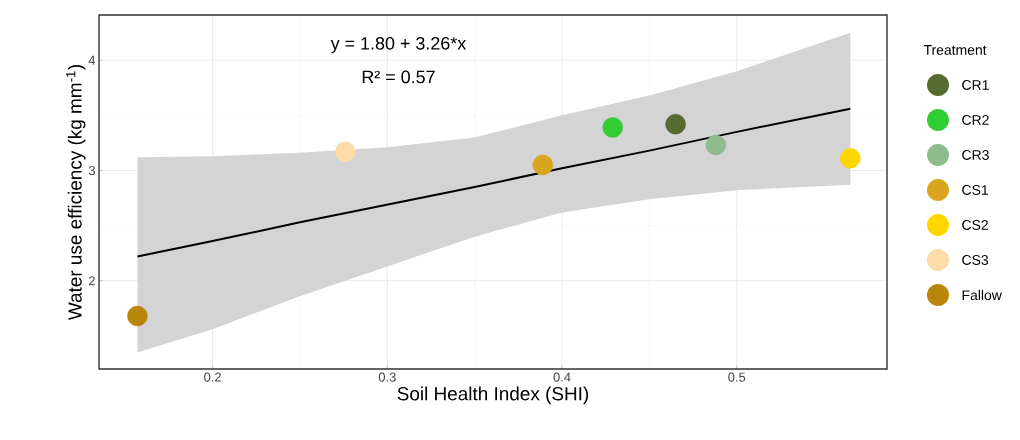 The image size is (1020, 440). Describe the element at coordinates (975, 155) in the screenshot. I see `legend-label: CR3` at that location.